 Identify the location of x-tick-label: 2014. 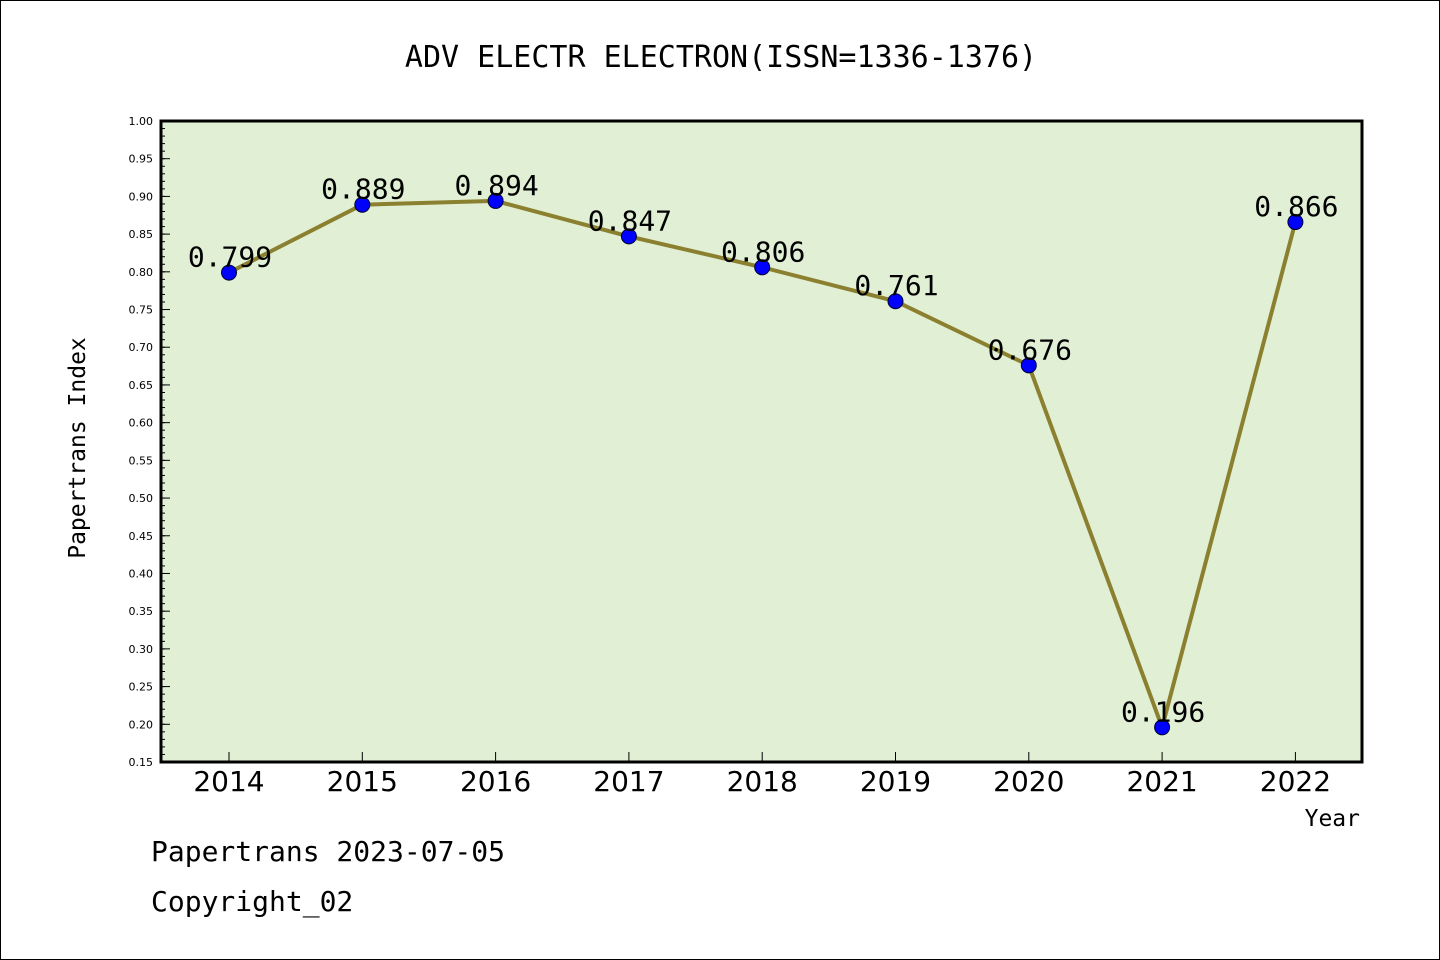
(228, 781).